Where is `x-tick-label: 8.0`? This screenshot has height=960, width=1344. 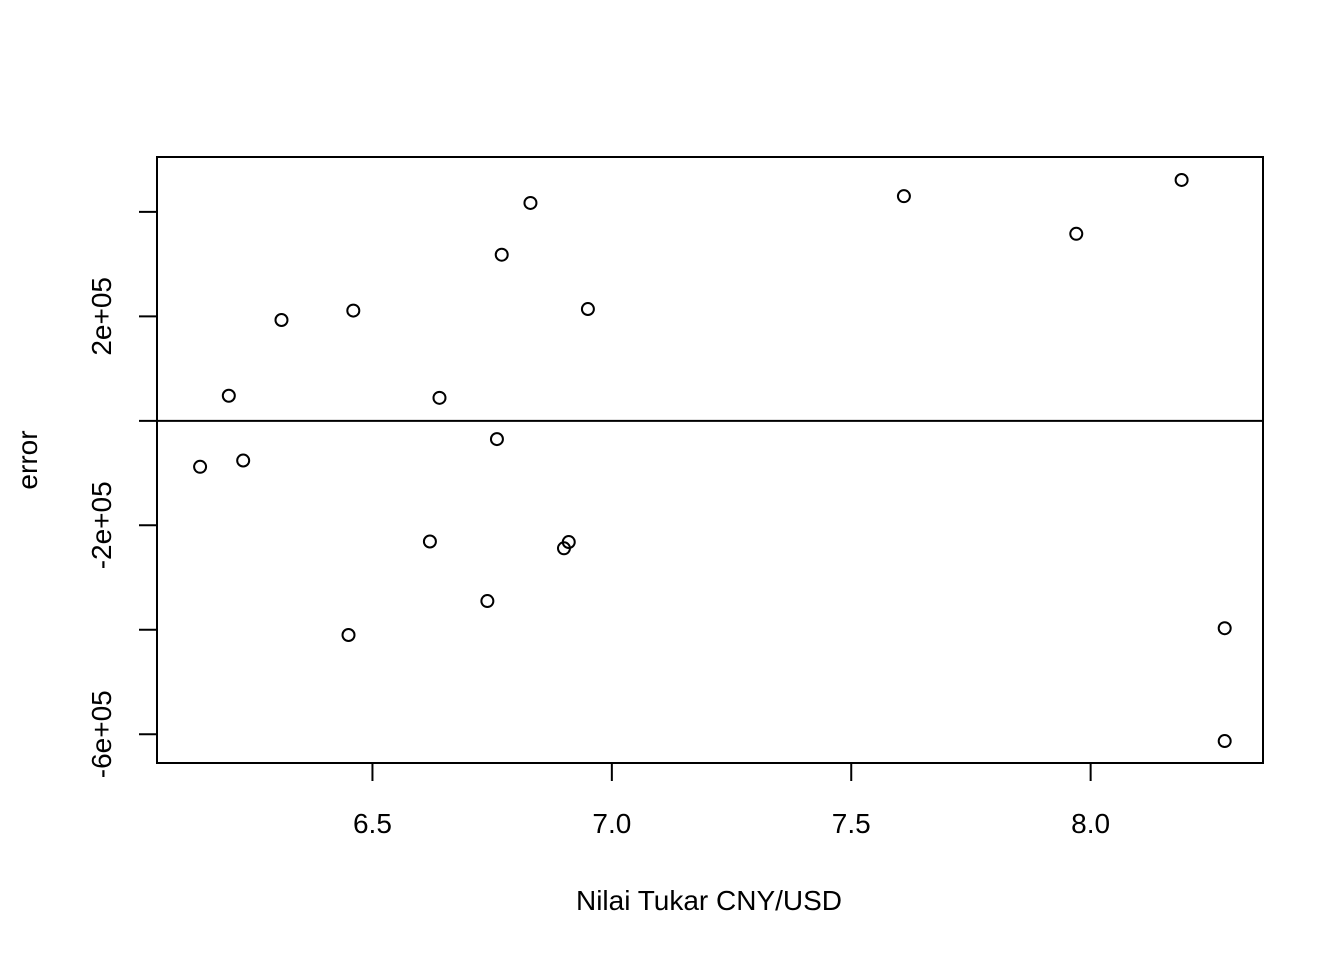
x-tick-label: 8.0 is located at coordinates (1090, 823).